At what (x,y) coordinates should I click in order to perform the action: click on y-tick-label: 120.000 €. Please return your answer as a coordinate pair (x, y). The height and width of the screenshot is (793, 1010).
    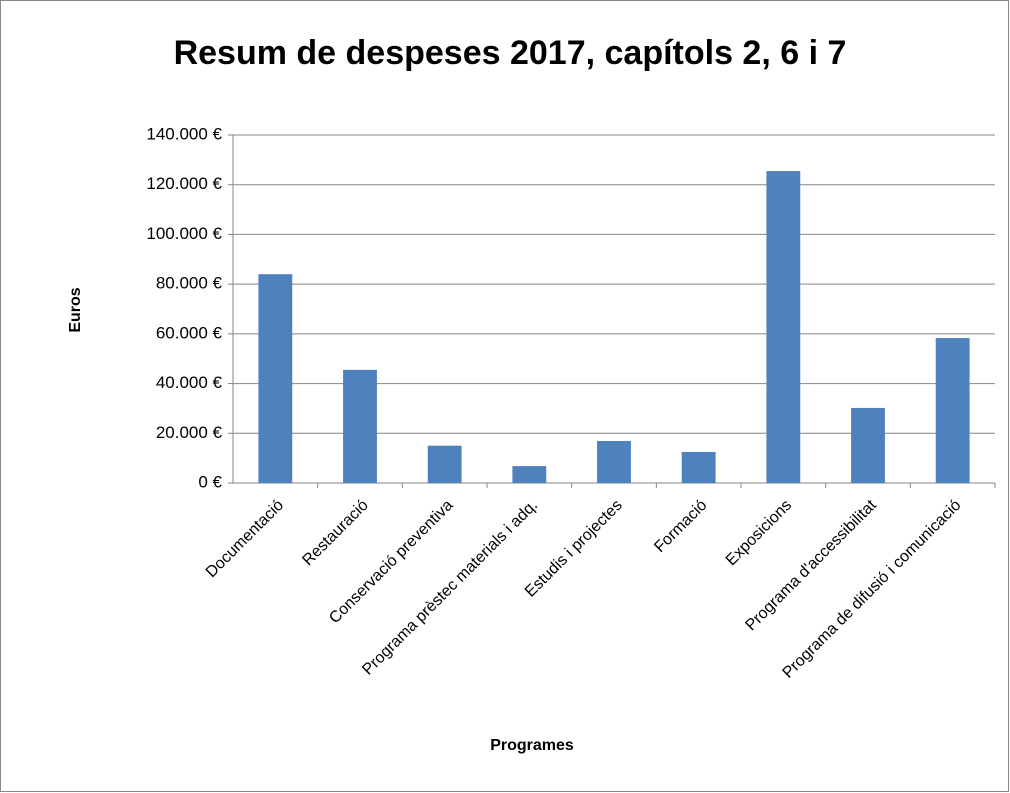
    Looking at the image, I should click on (184, 183).